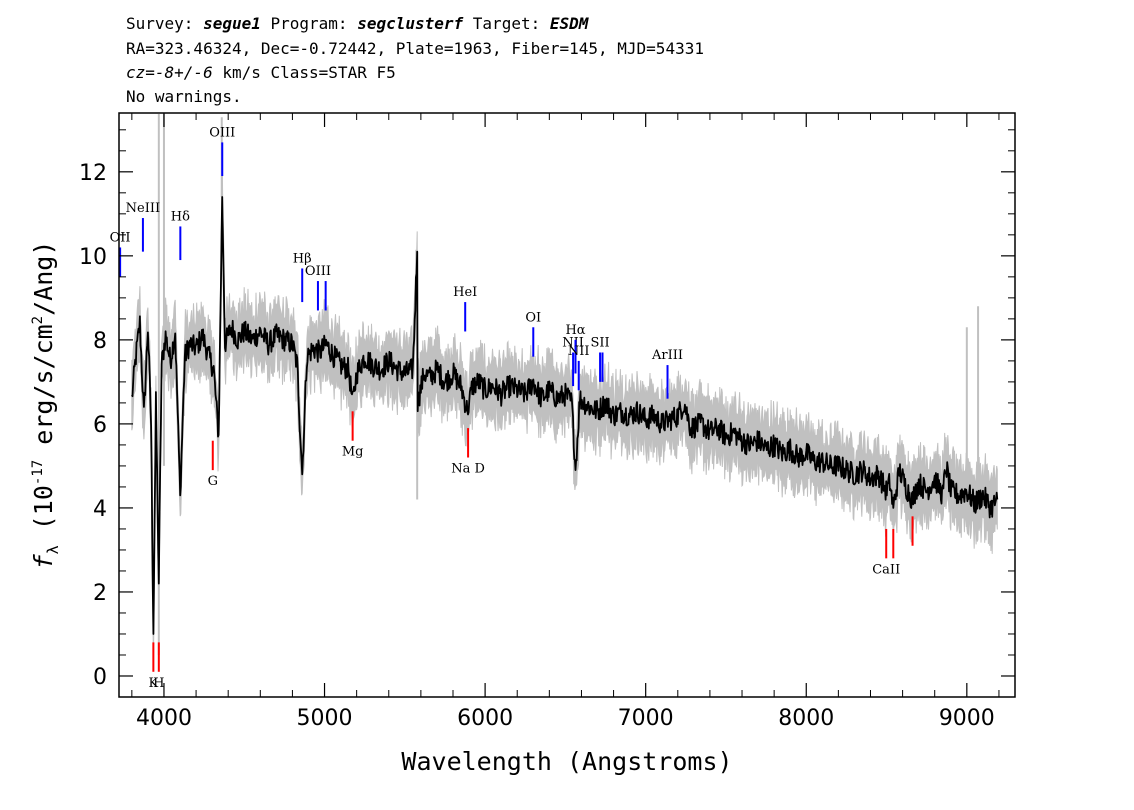 This screenshot has height=810, width=1134. What do you see at coordinates (485, 718) in the screenshot?
I see `x-tick-label: 6000` at bounding box center [485, 718].